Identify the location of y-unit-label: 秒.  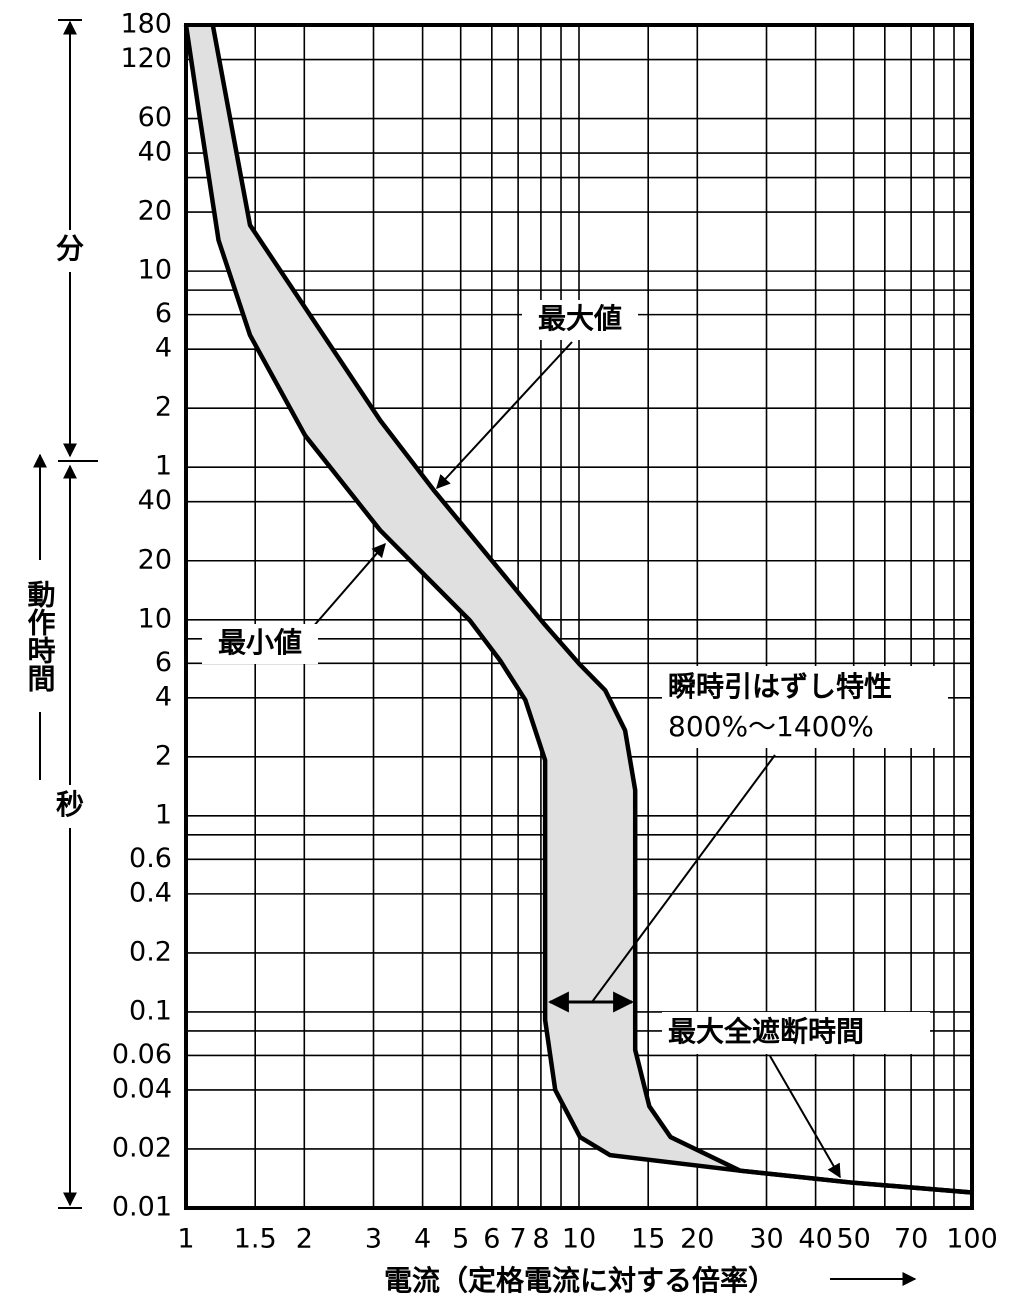
(70, 804).